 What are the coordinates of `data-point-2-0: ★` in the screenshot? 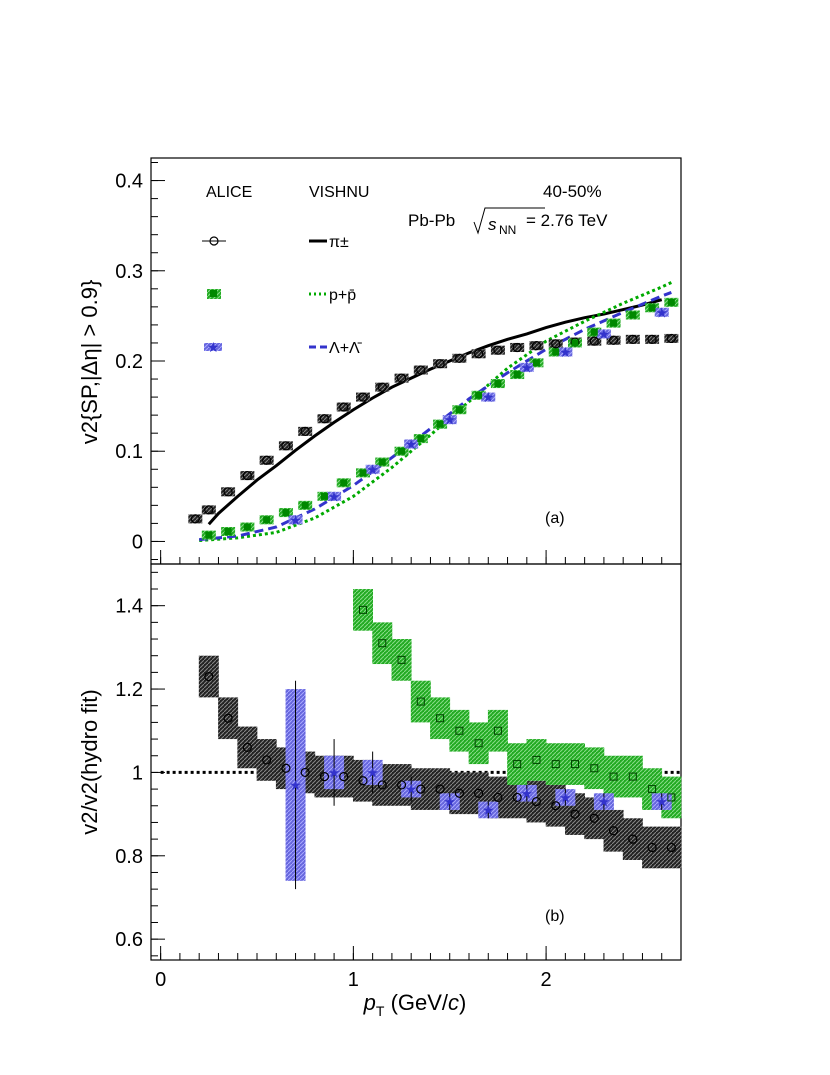 It's located at (295, 786).